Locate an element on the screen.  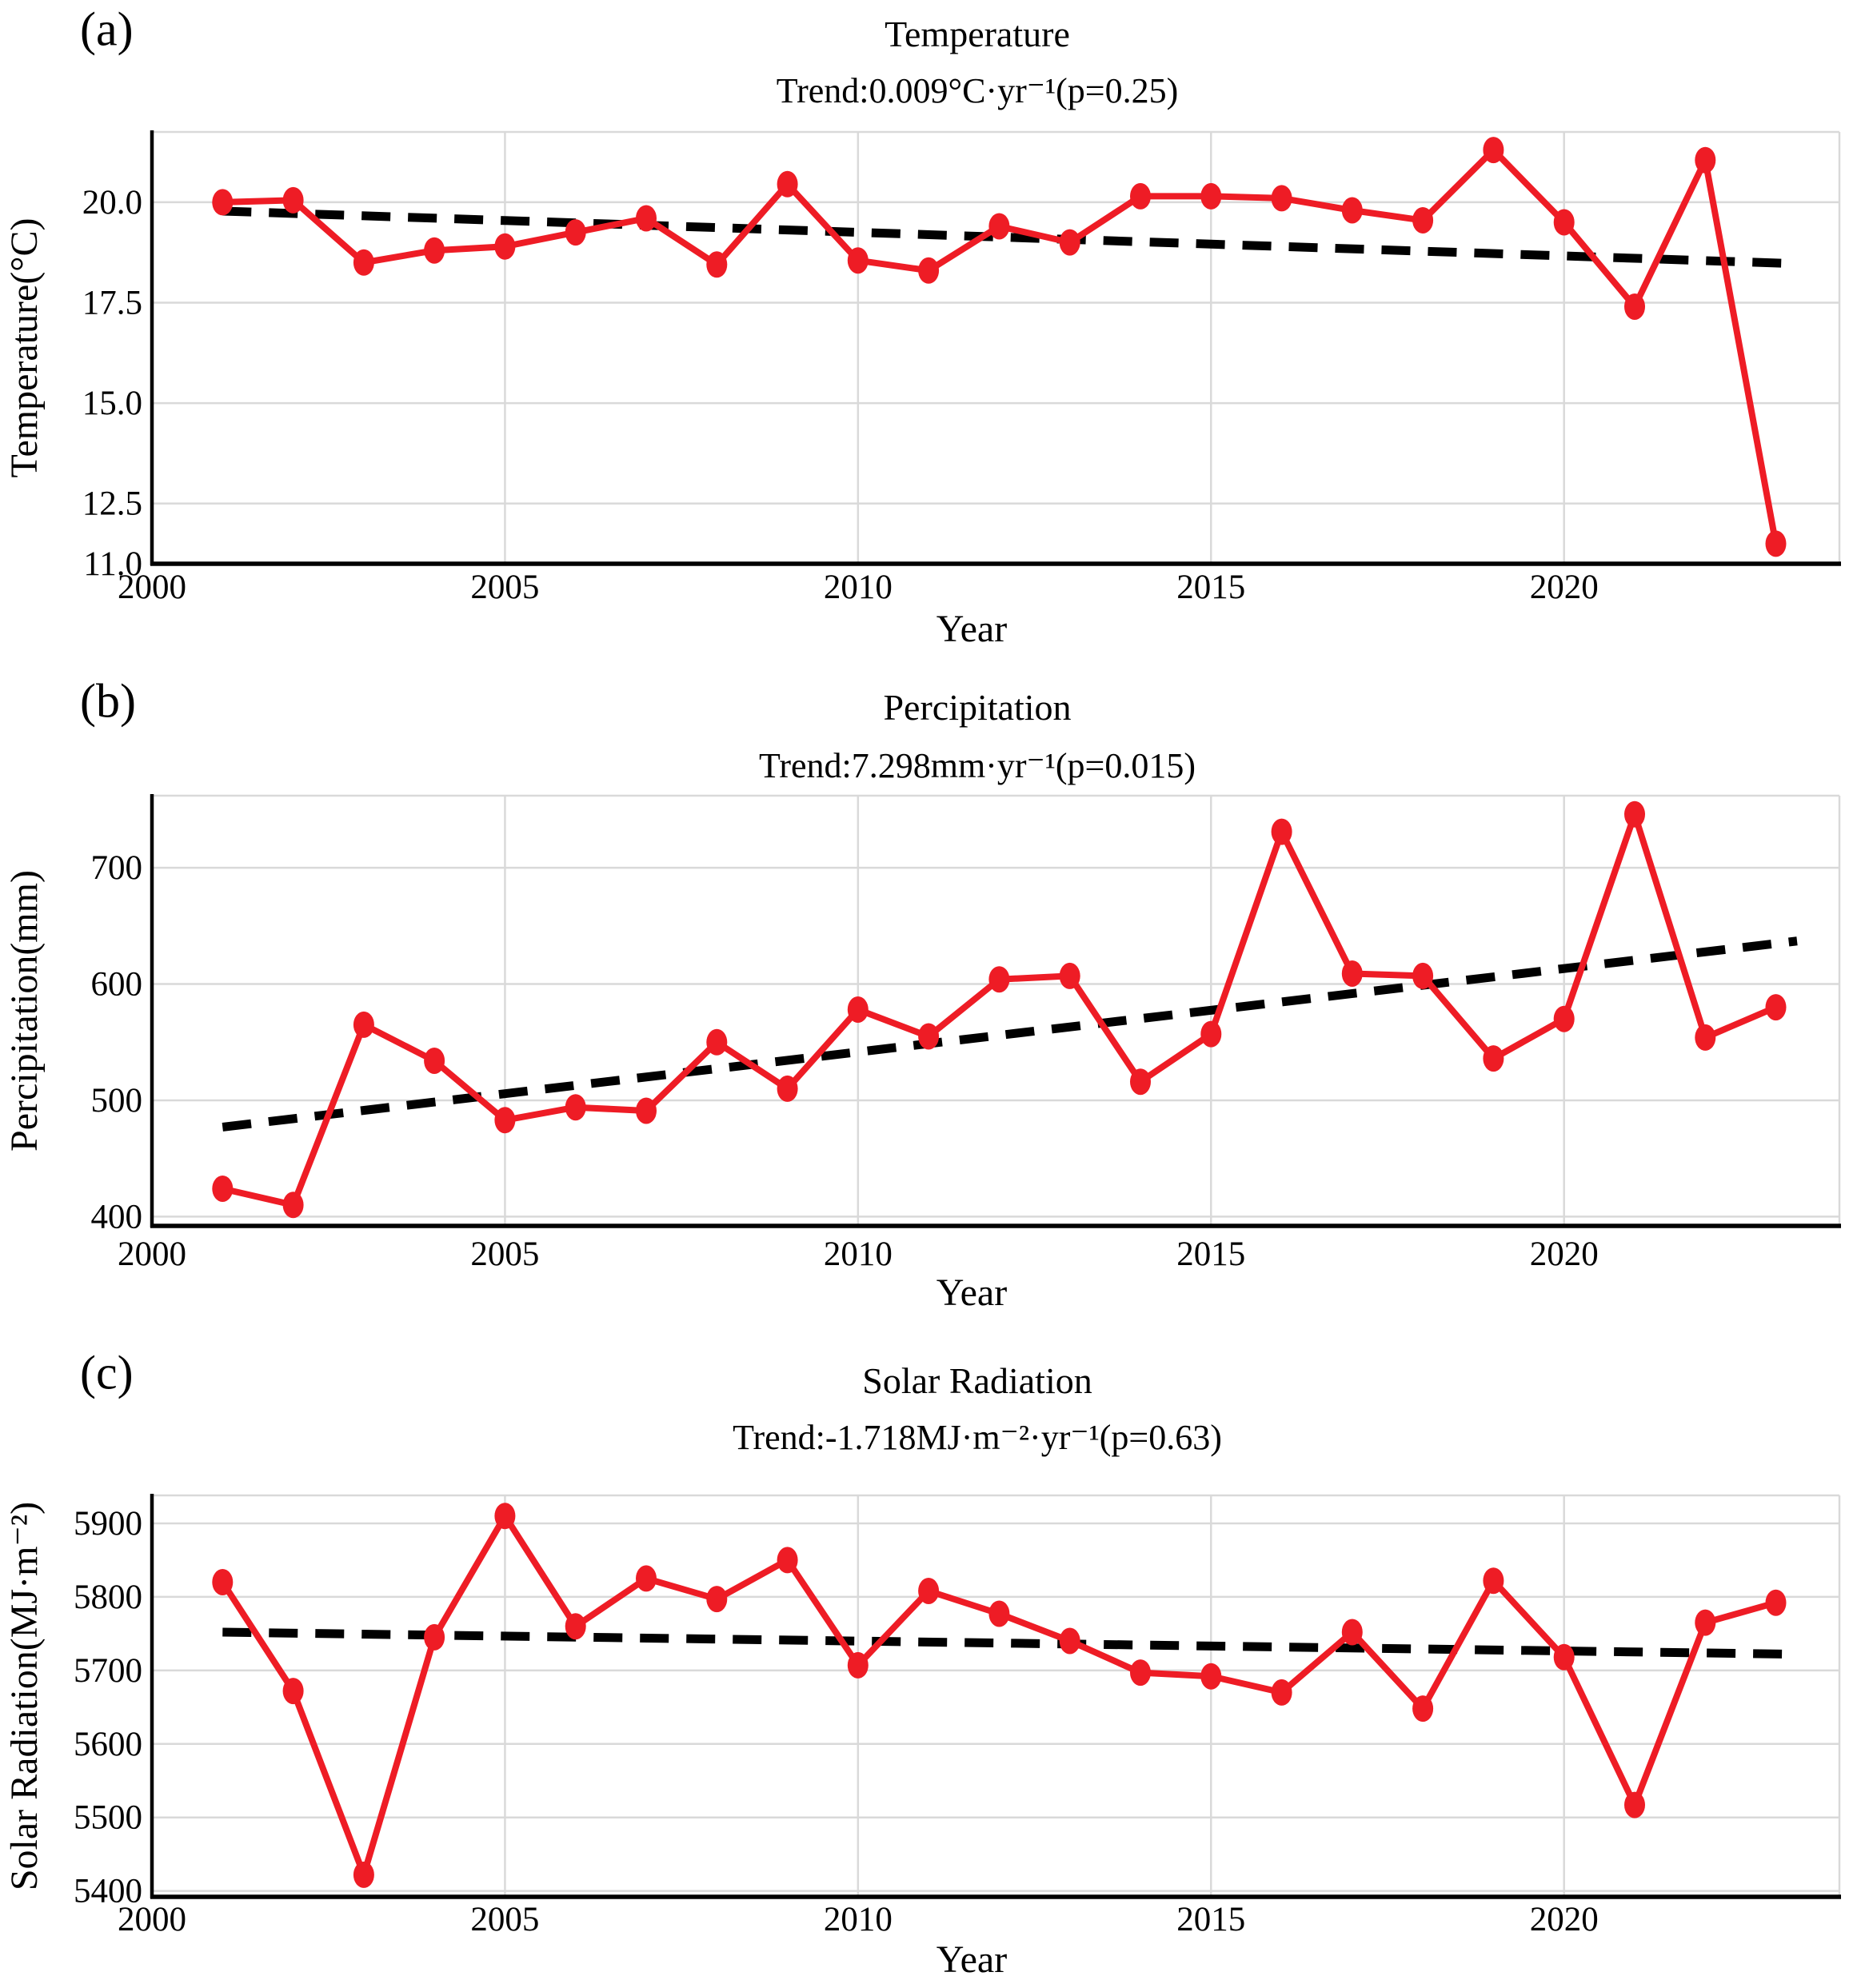
y-tick-label: 15.0 is located at coordinates (112, 403).